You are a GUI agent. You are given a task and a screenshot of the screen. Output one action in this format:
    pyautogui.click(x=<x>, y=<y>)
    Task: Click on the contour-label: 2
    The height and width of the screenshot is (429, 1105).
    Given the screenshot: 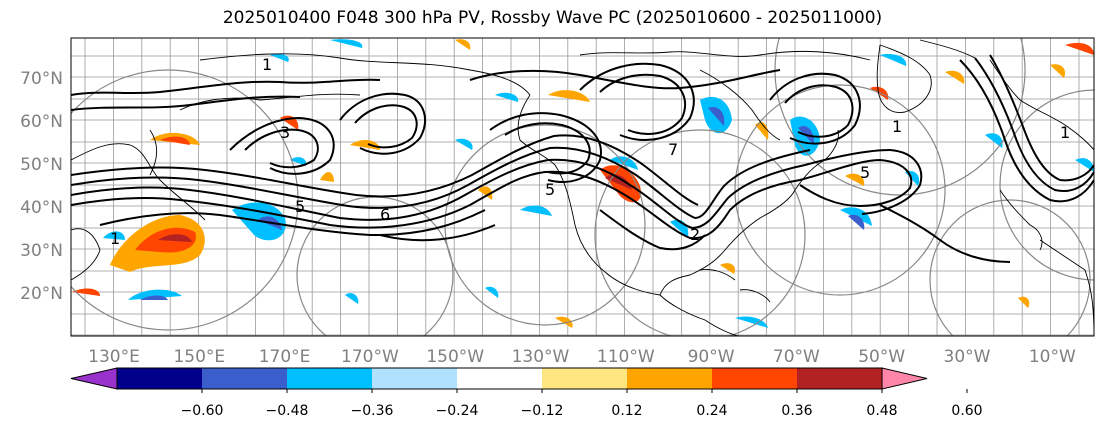 What is the action you would take?
    pyautogui.click(x=695, y=234)
    